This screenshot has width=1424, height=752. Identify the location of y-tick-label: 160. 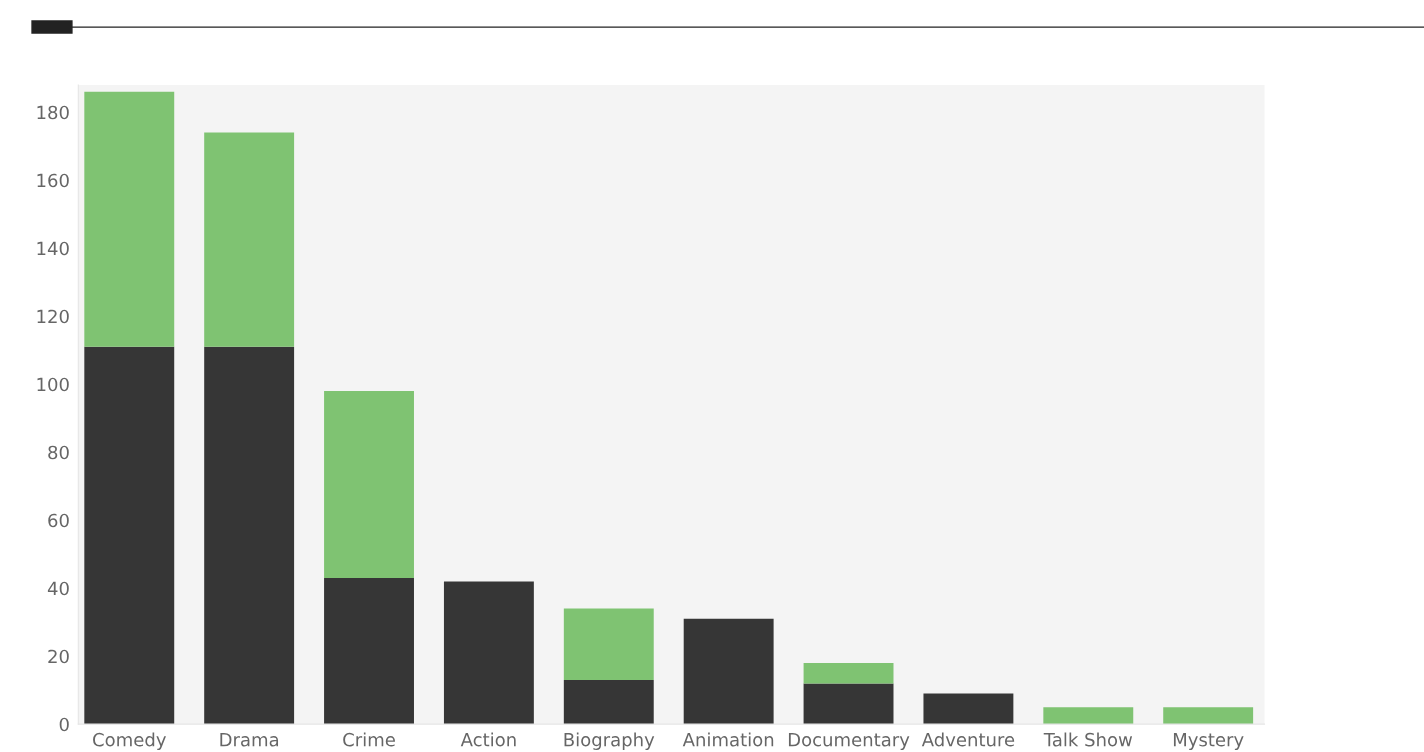
(53, 180).